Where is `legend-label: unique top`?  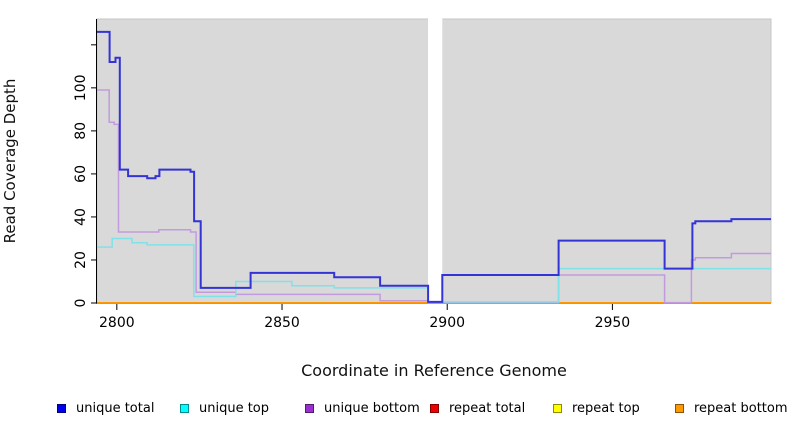
legend-label: unique top is located at coordinates (234, 408).